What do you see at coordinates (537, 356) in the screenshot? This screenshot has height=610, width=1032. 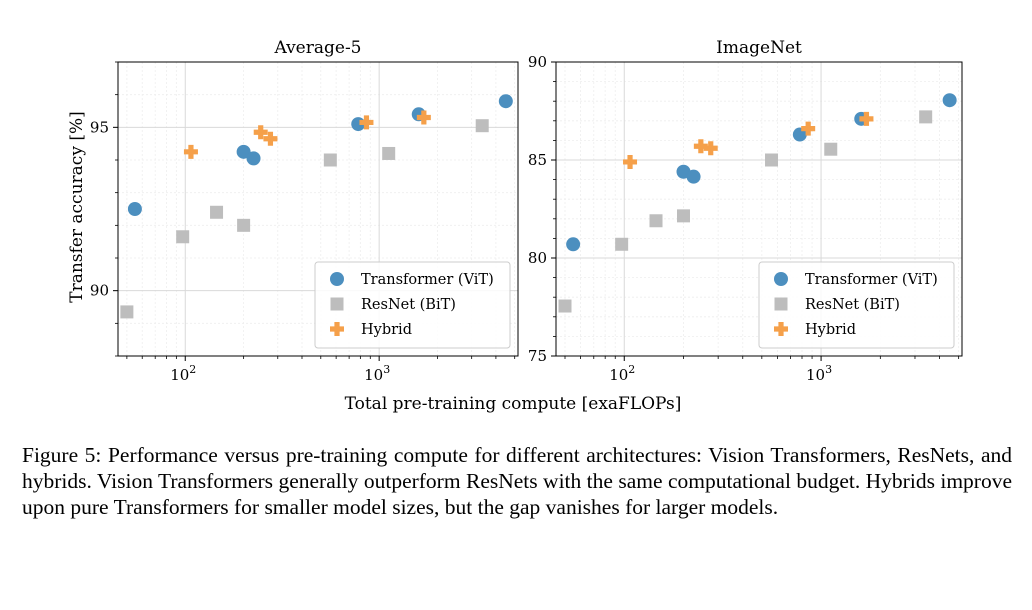 I see `y-tick-label: 75` at bounding box center [537, 356].